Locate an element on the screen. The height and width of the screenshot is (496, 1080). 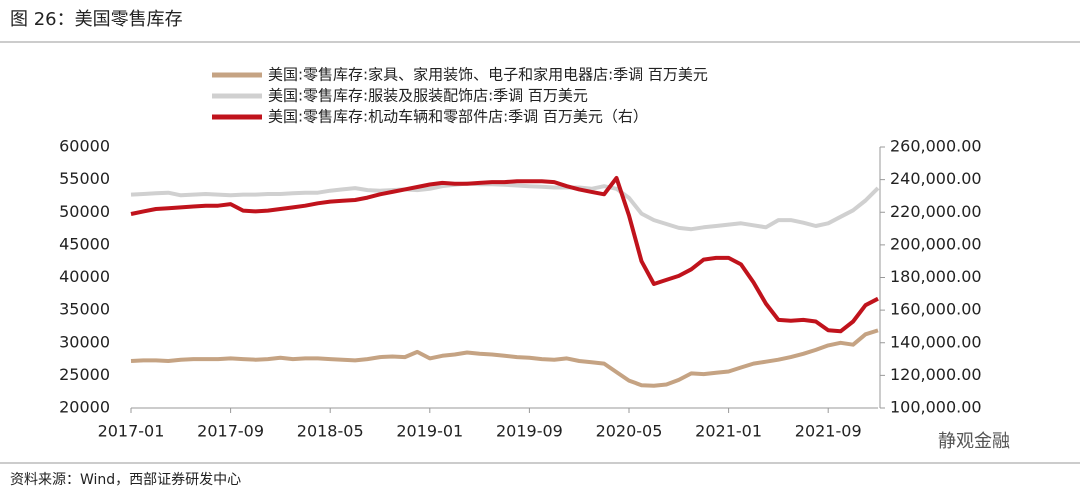
y2-tick-label: 120,000.00 is located at coordinates (936, 374).